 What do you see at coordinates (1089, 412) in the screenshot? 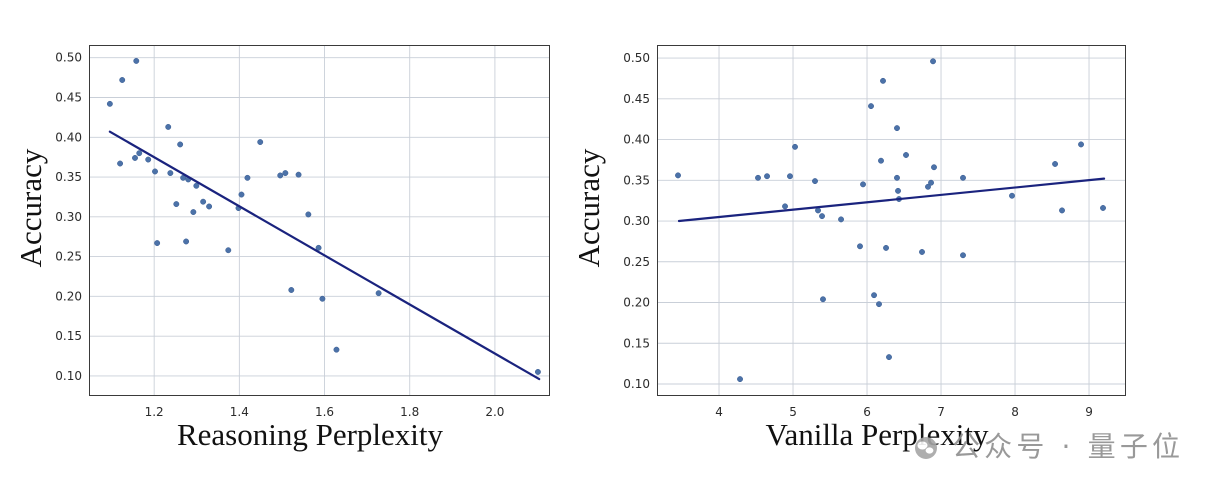
I see `x-tick-label: 9` at bounding box center [1089, 412].